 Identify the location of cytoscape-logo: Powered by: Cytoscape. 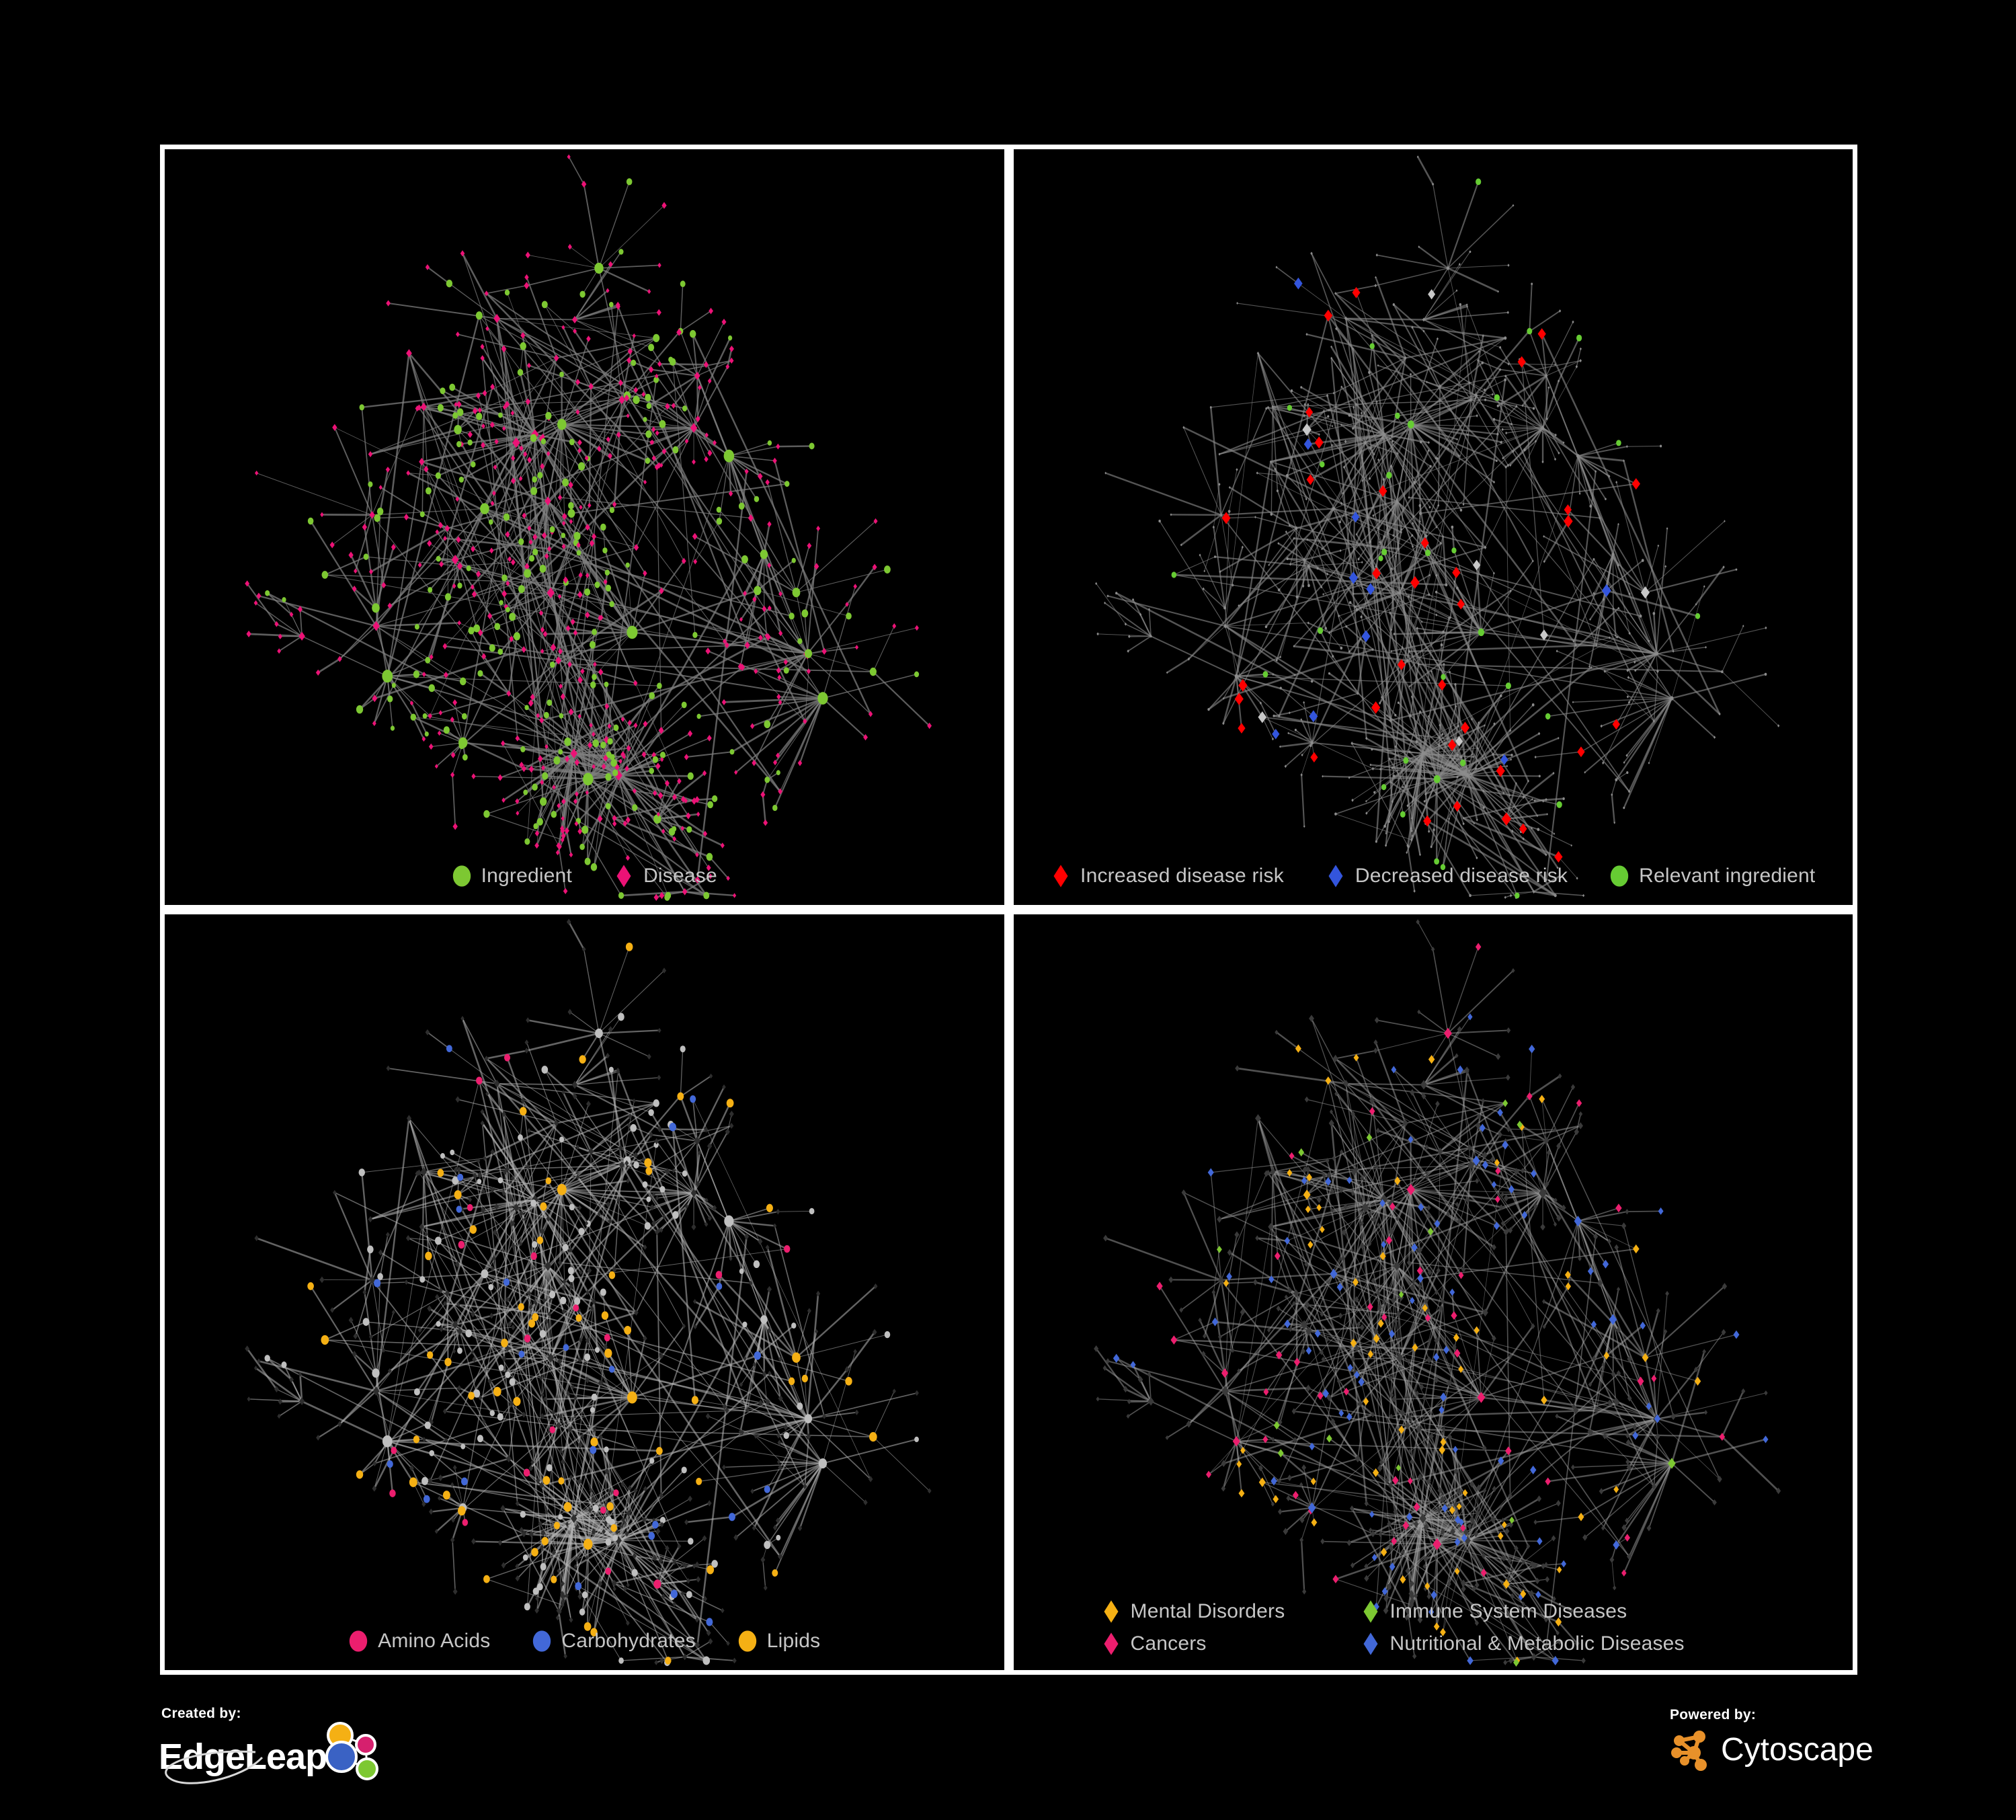
(1778, 1755).